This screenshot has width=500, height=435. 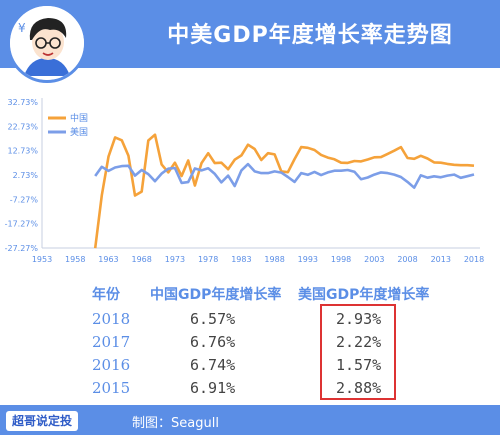 I want to click on table-cell-usa: 2.22%, so click(x=359, y=342).